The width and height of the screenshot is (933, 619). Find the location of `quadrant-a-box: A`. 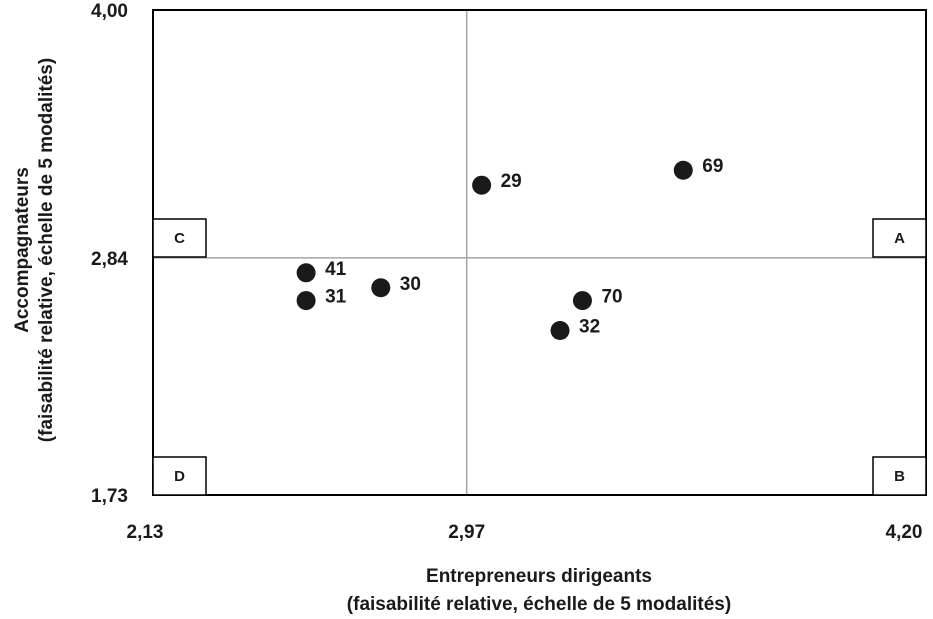

quadrant-a-box: A is located at coordinates (899, 238).